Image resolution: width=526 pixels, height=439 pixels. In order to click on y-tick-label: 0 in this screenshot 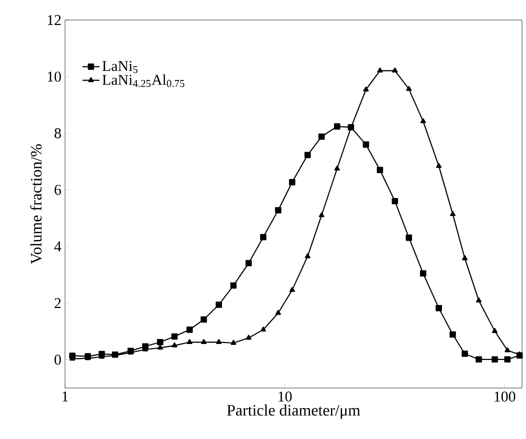, I will do `click(57, 359)`.